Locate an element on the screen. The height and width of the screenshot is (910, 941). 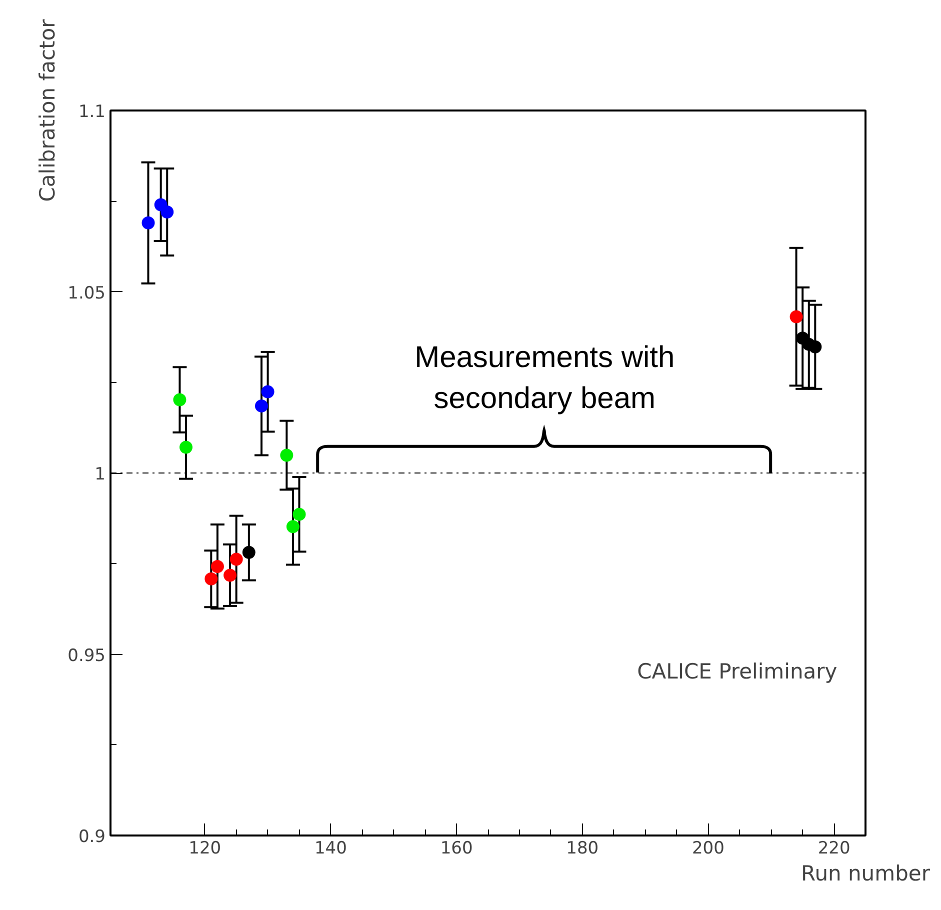
x-tick-label: 160 is located at coordinates (456, 848).